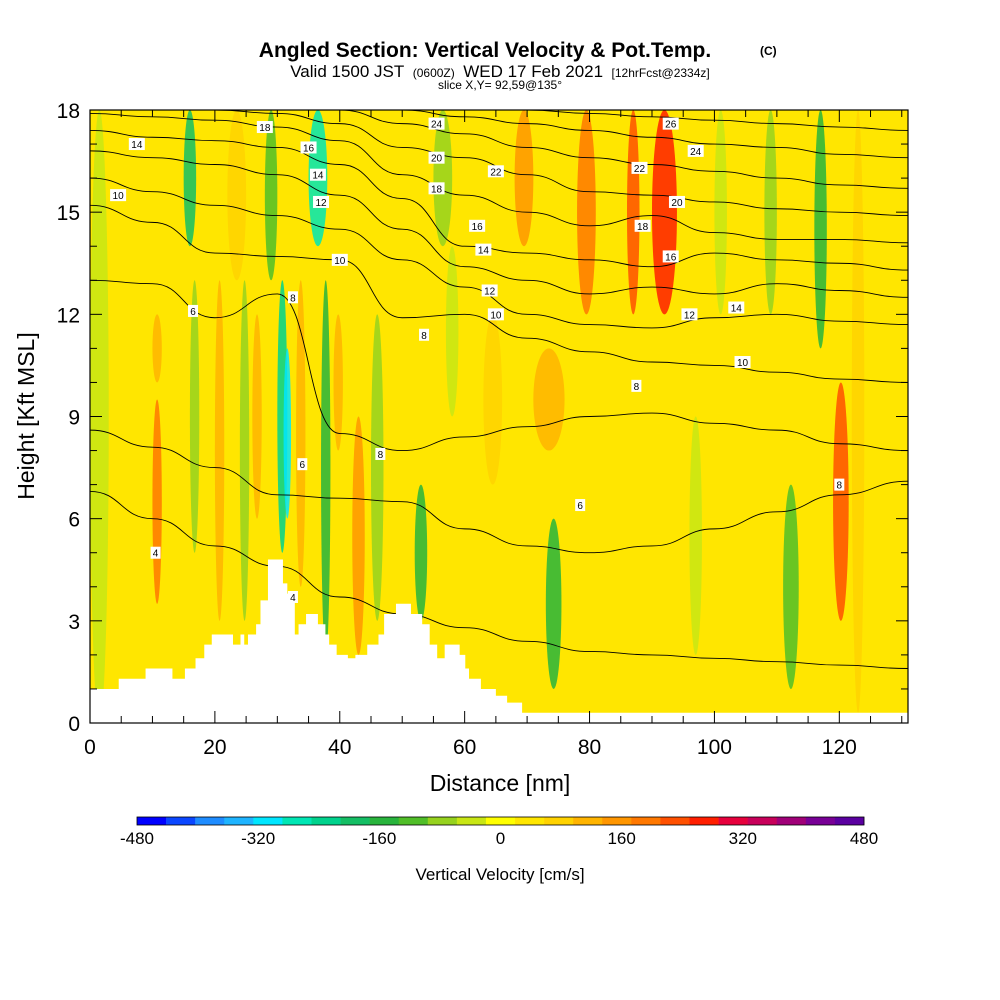 The image size is (1000, 1000). Describe the element at coordinates (499, 838) in the screenshot. I see `colorbar-ticks: -480 -320 -160 0 160 320 480` at that location.